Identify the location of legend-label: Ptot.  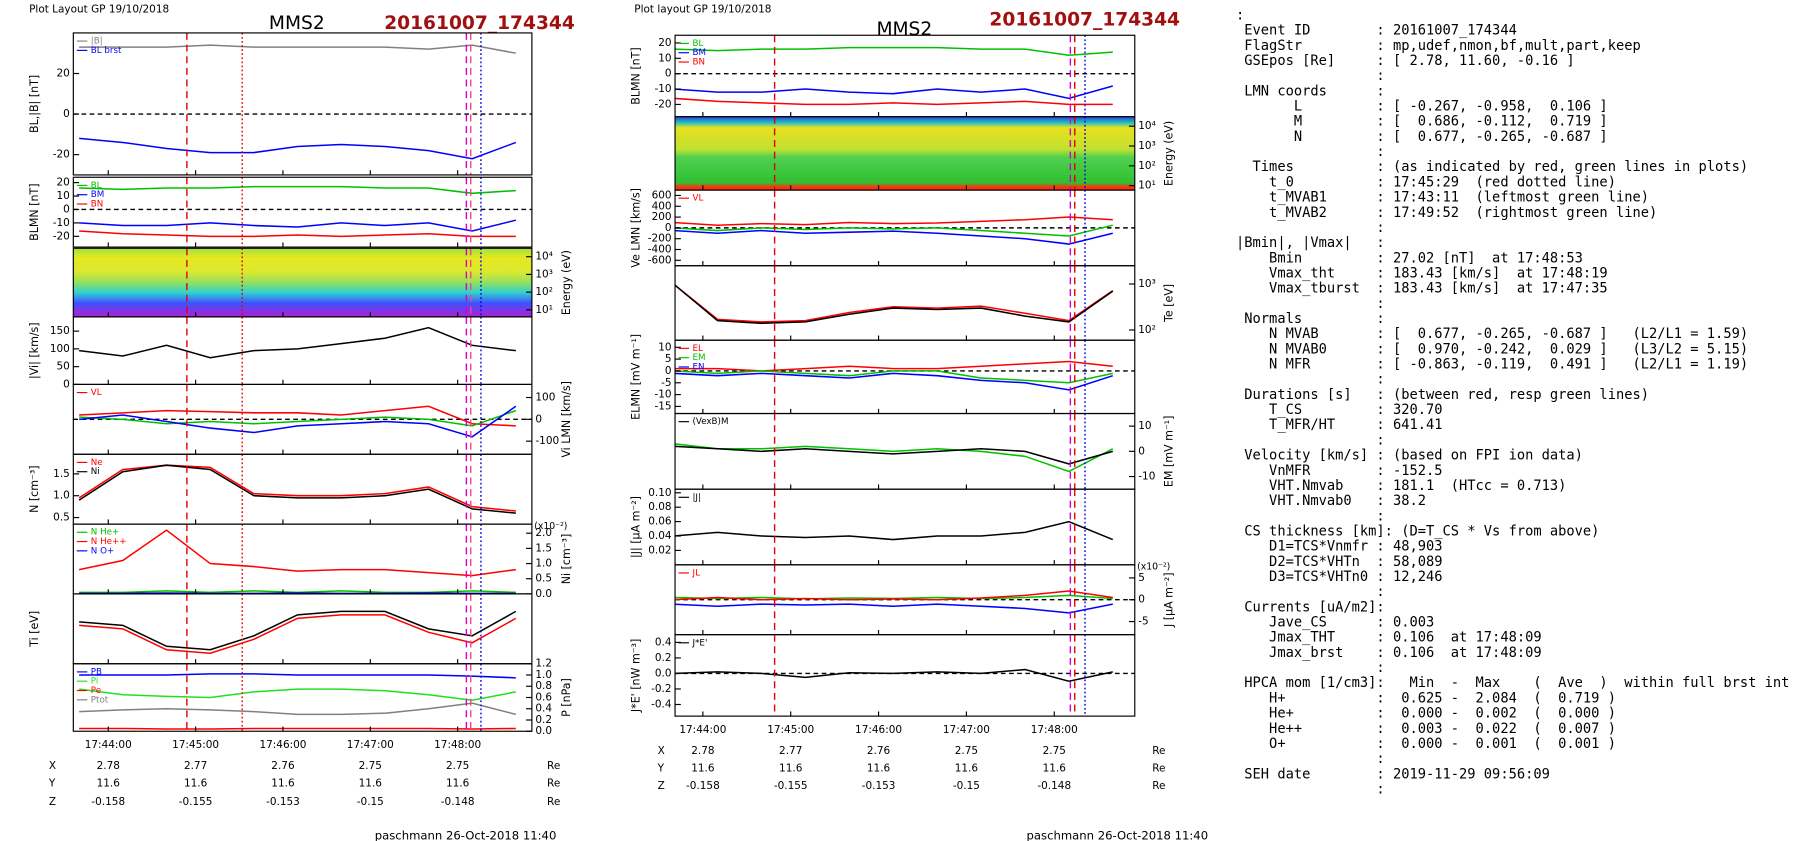
(100, 700).